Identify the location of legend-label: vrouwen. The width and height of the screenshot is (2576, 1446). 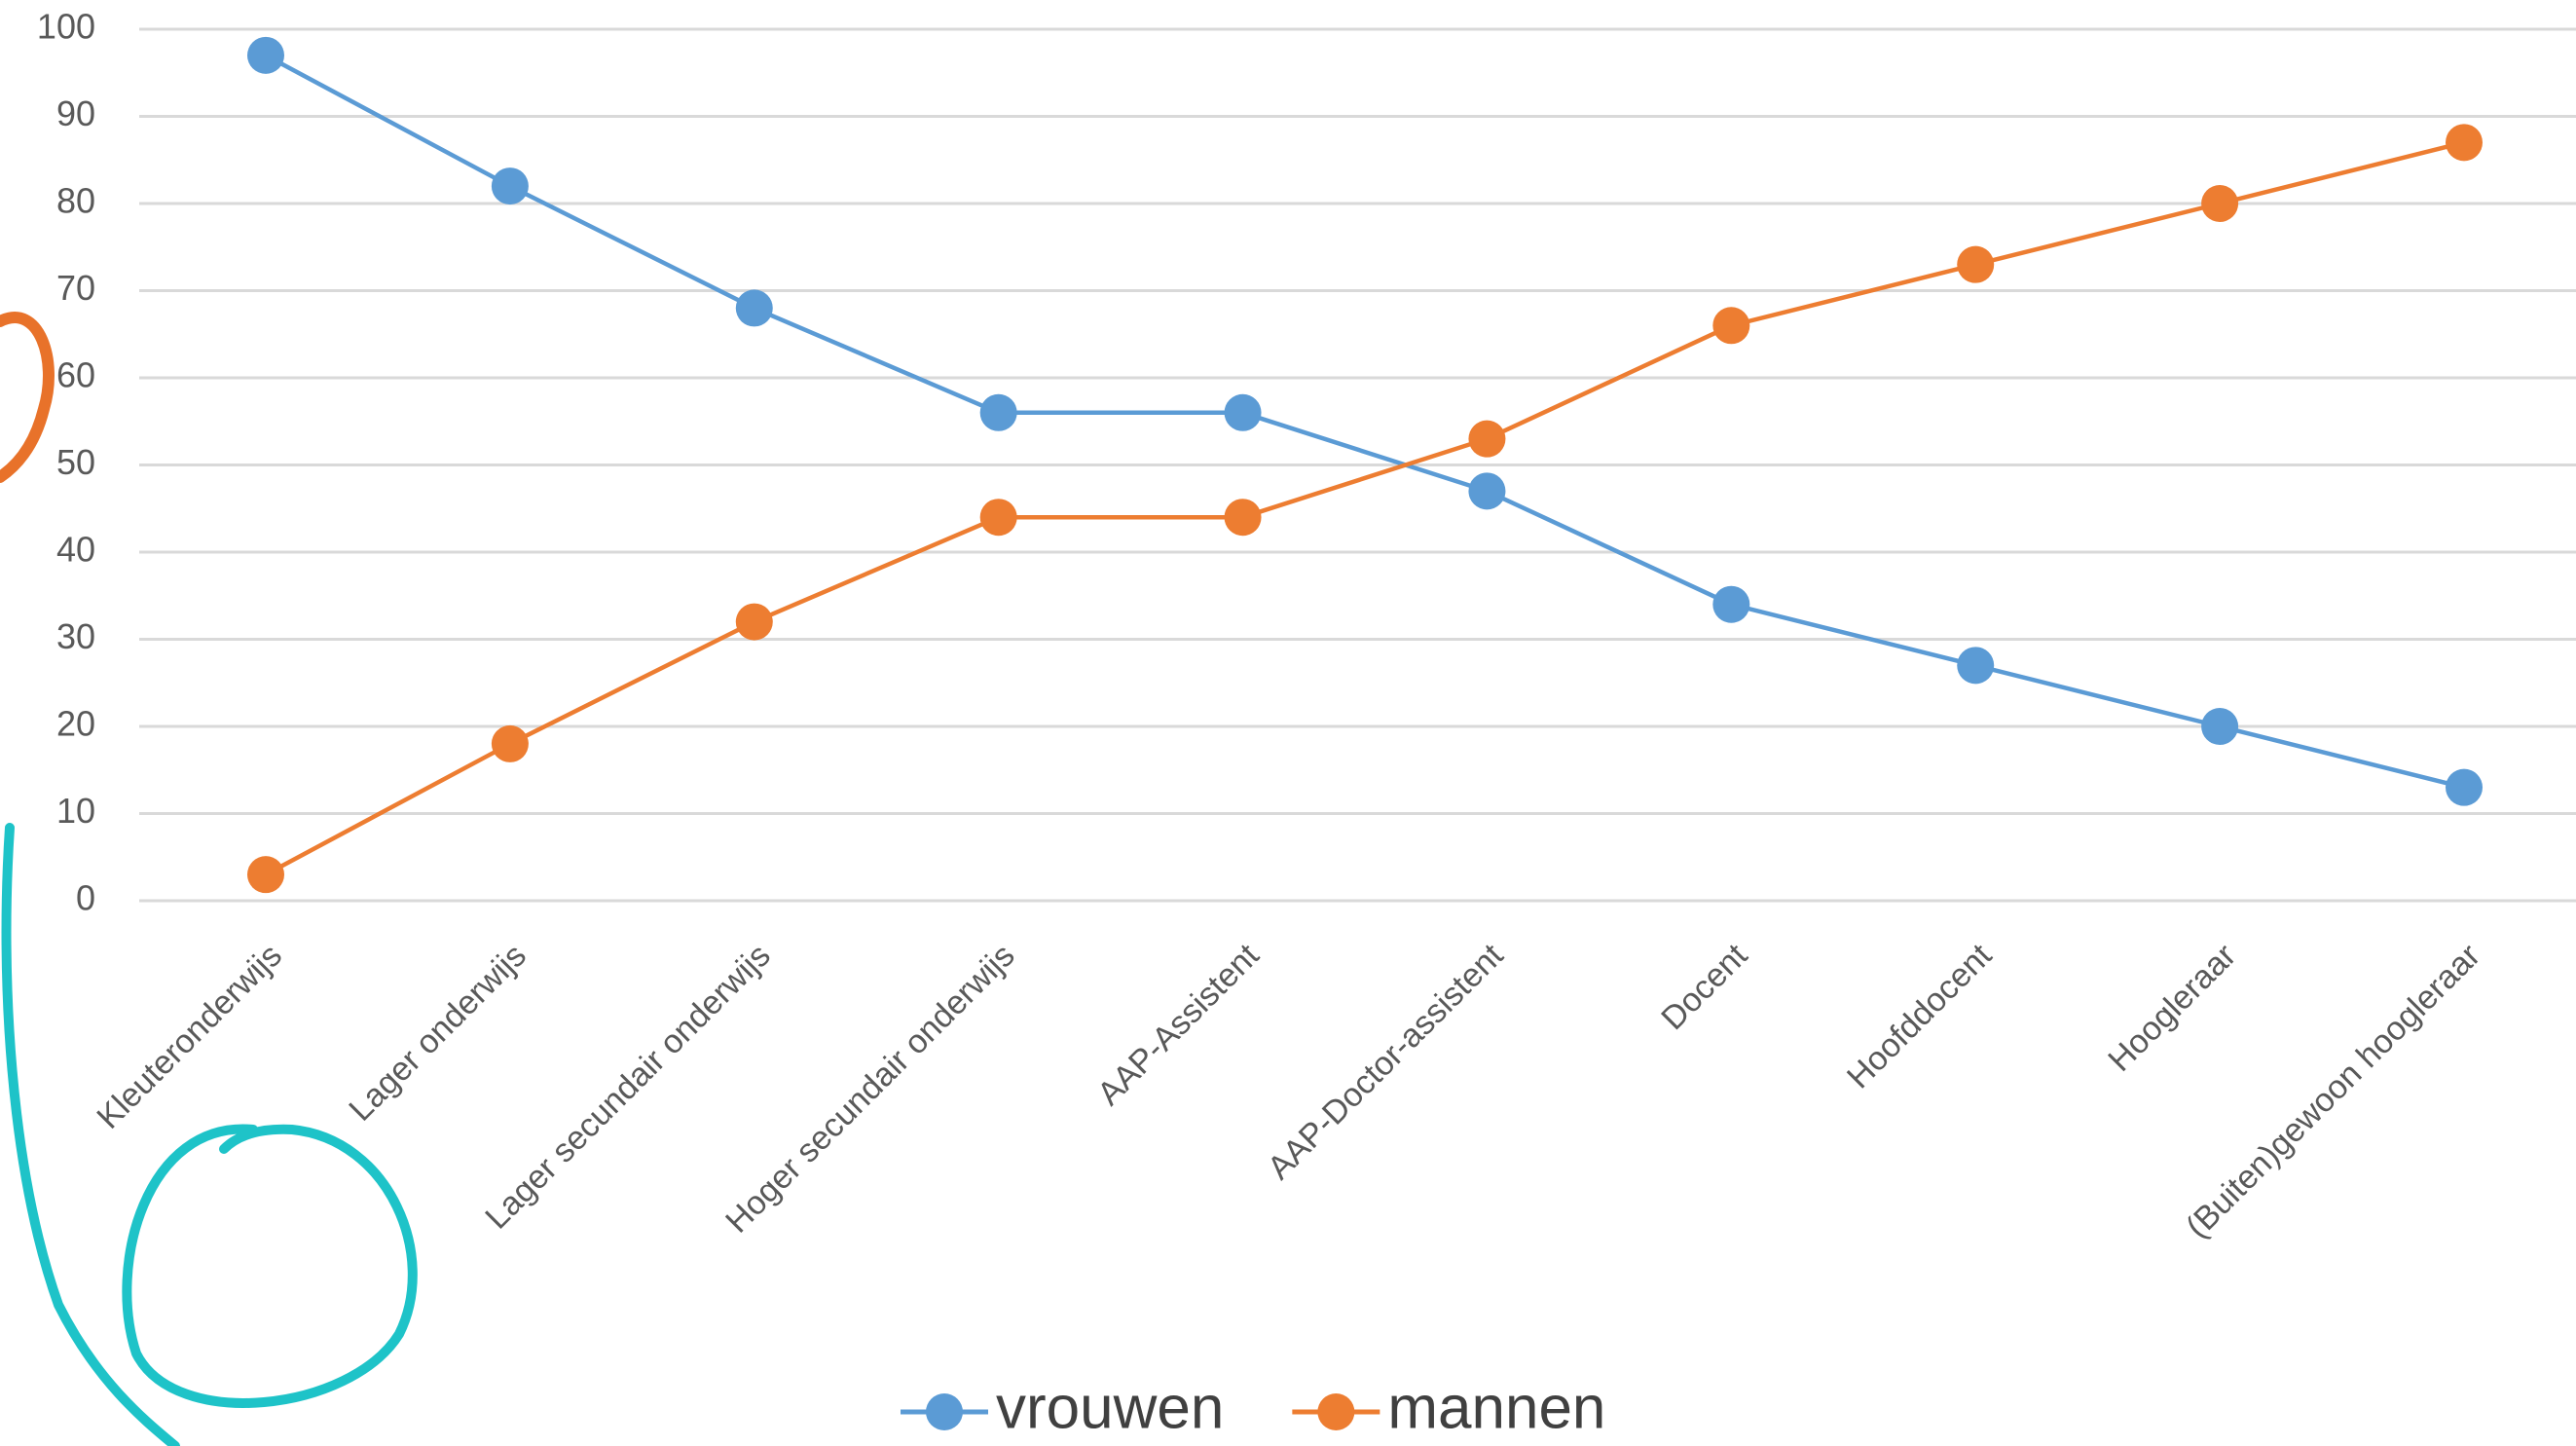
(1110, 1407).